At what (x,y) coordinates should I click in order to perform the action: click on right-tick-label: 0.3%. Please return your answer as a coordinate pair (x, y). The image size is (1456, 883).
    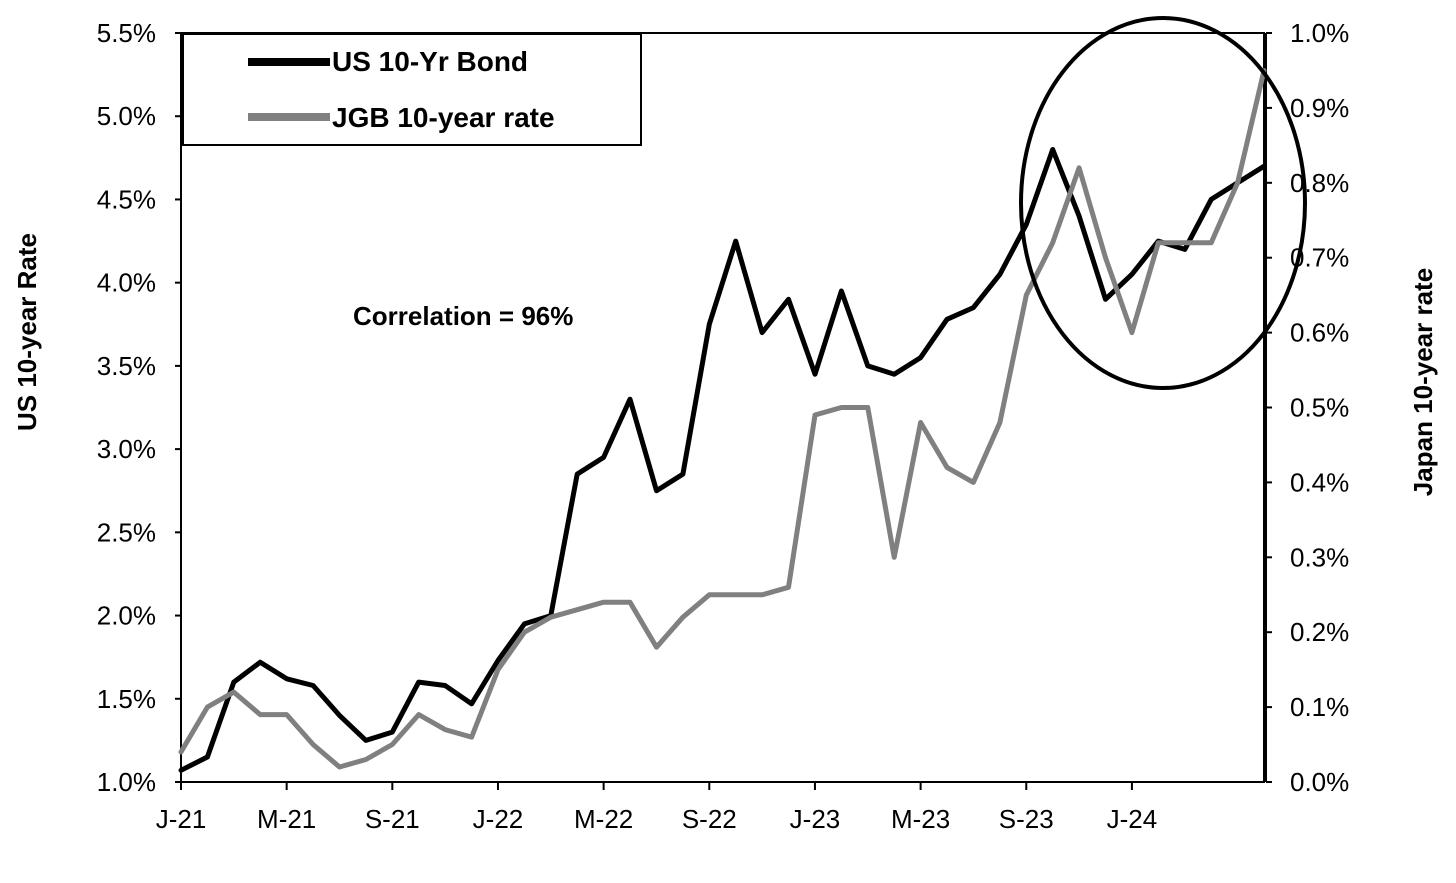
    Looking at the image, I should click on (1319, 557).